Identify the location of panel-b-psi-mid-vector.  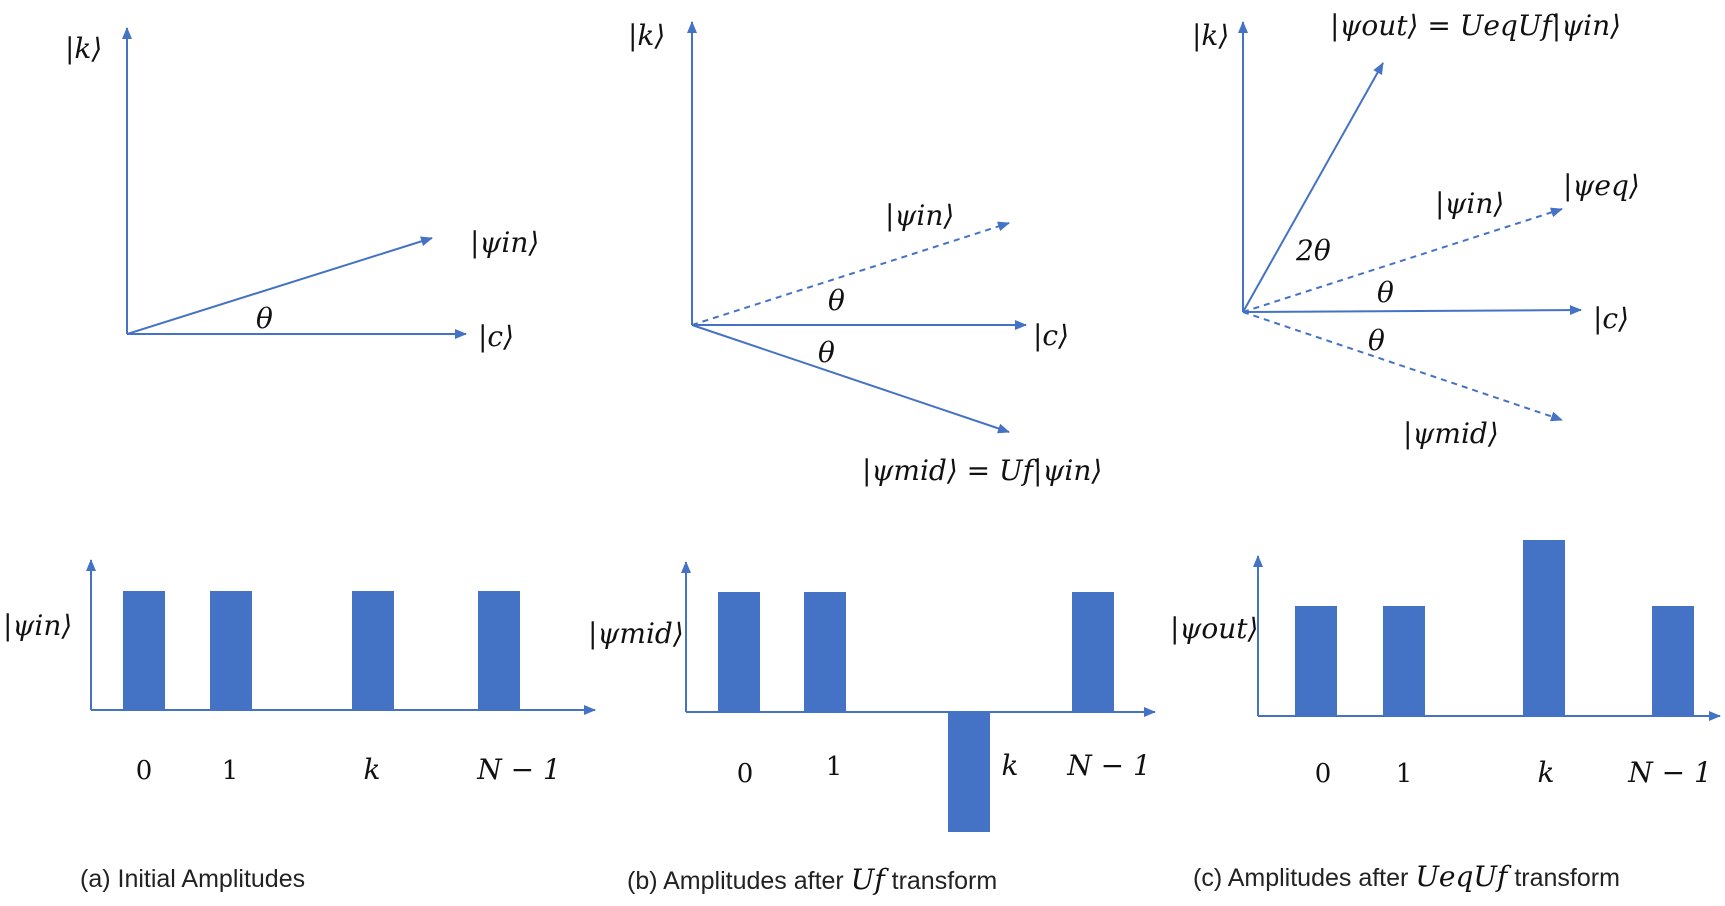
(850, 379).